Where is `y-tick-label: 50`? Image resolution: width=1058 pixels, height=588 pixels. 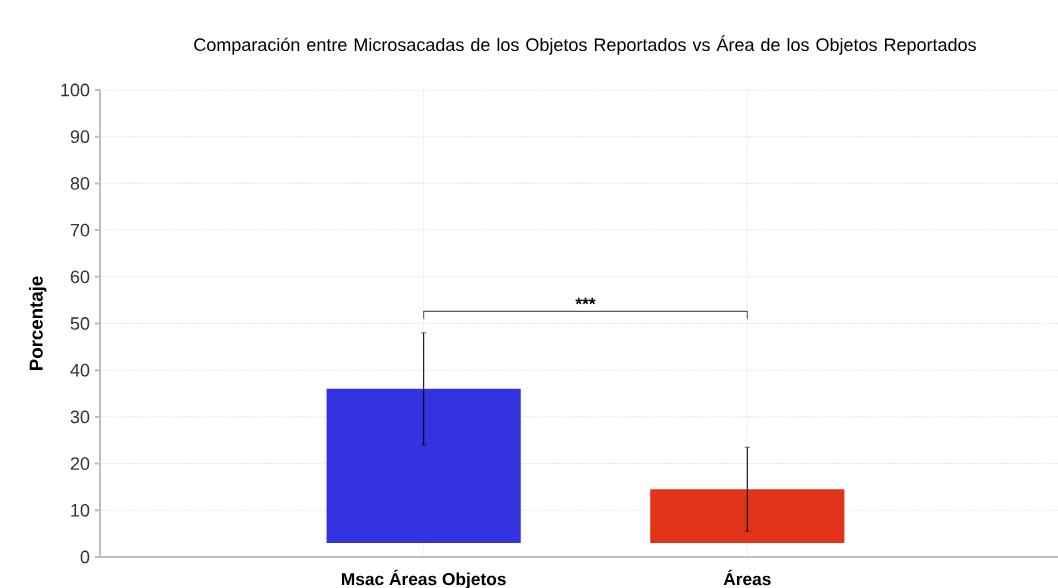 y-tick-label: 50 is located at coordinates (80, 323).